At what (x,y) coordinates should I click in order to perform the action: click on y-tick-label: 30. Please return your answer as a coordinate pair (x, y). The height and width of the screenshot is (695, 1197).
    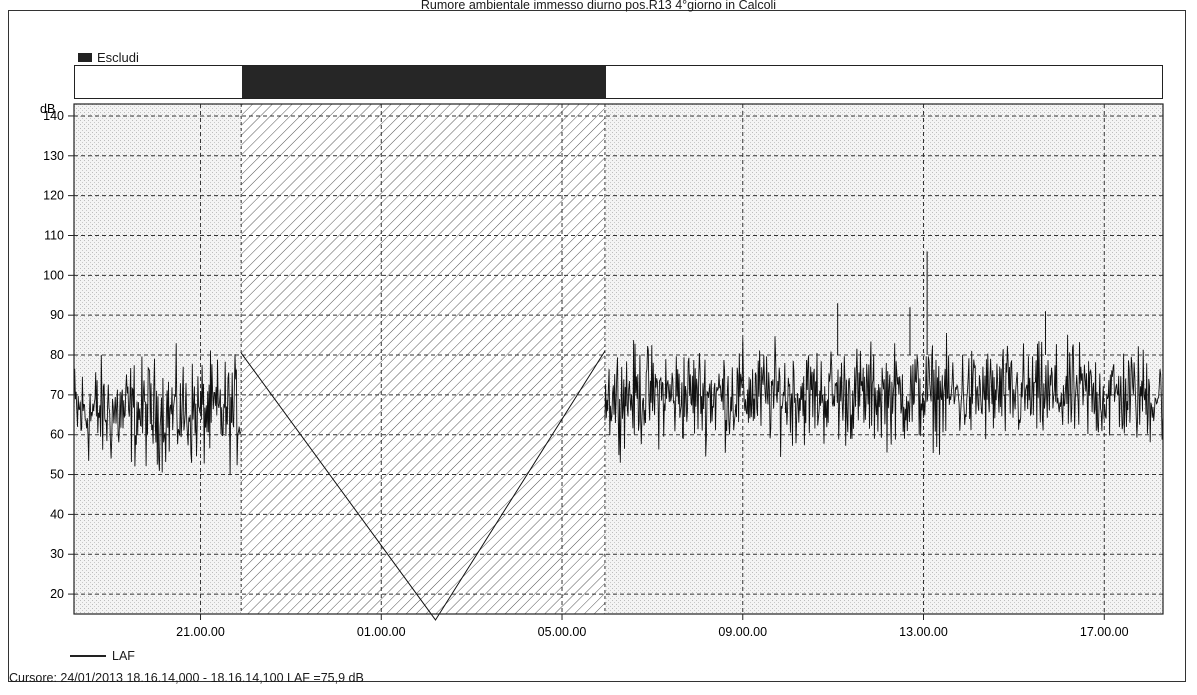
    Looking at the image, I should click on (57, 554).